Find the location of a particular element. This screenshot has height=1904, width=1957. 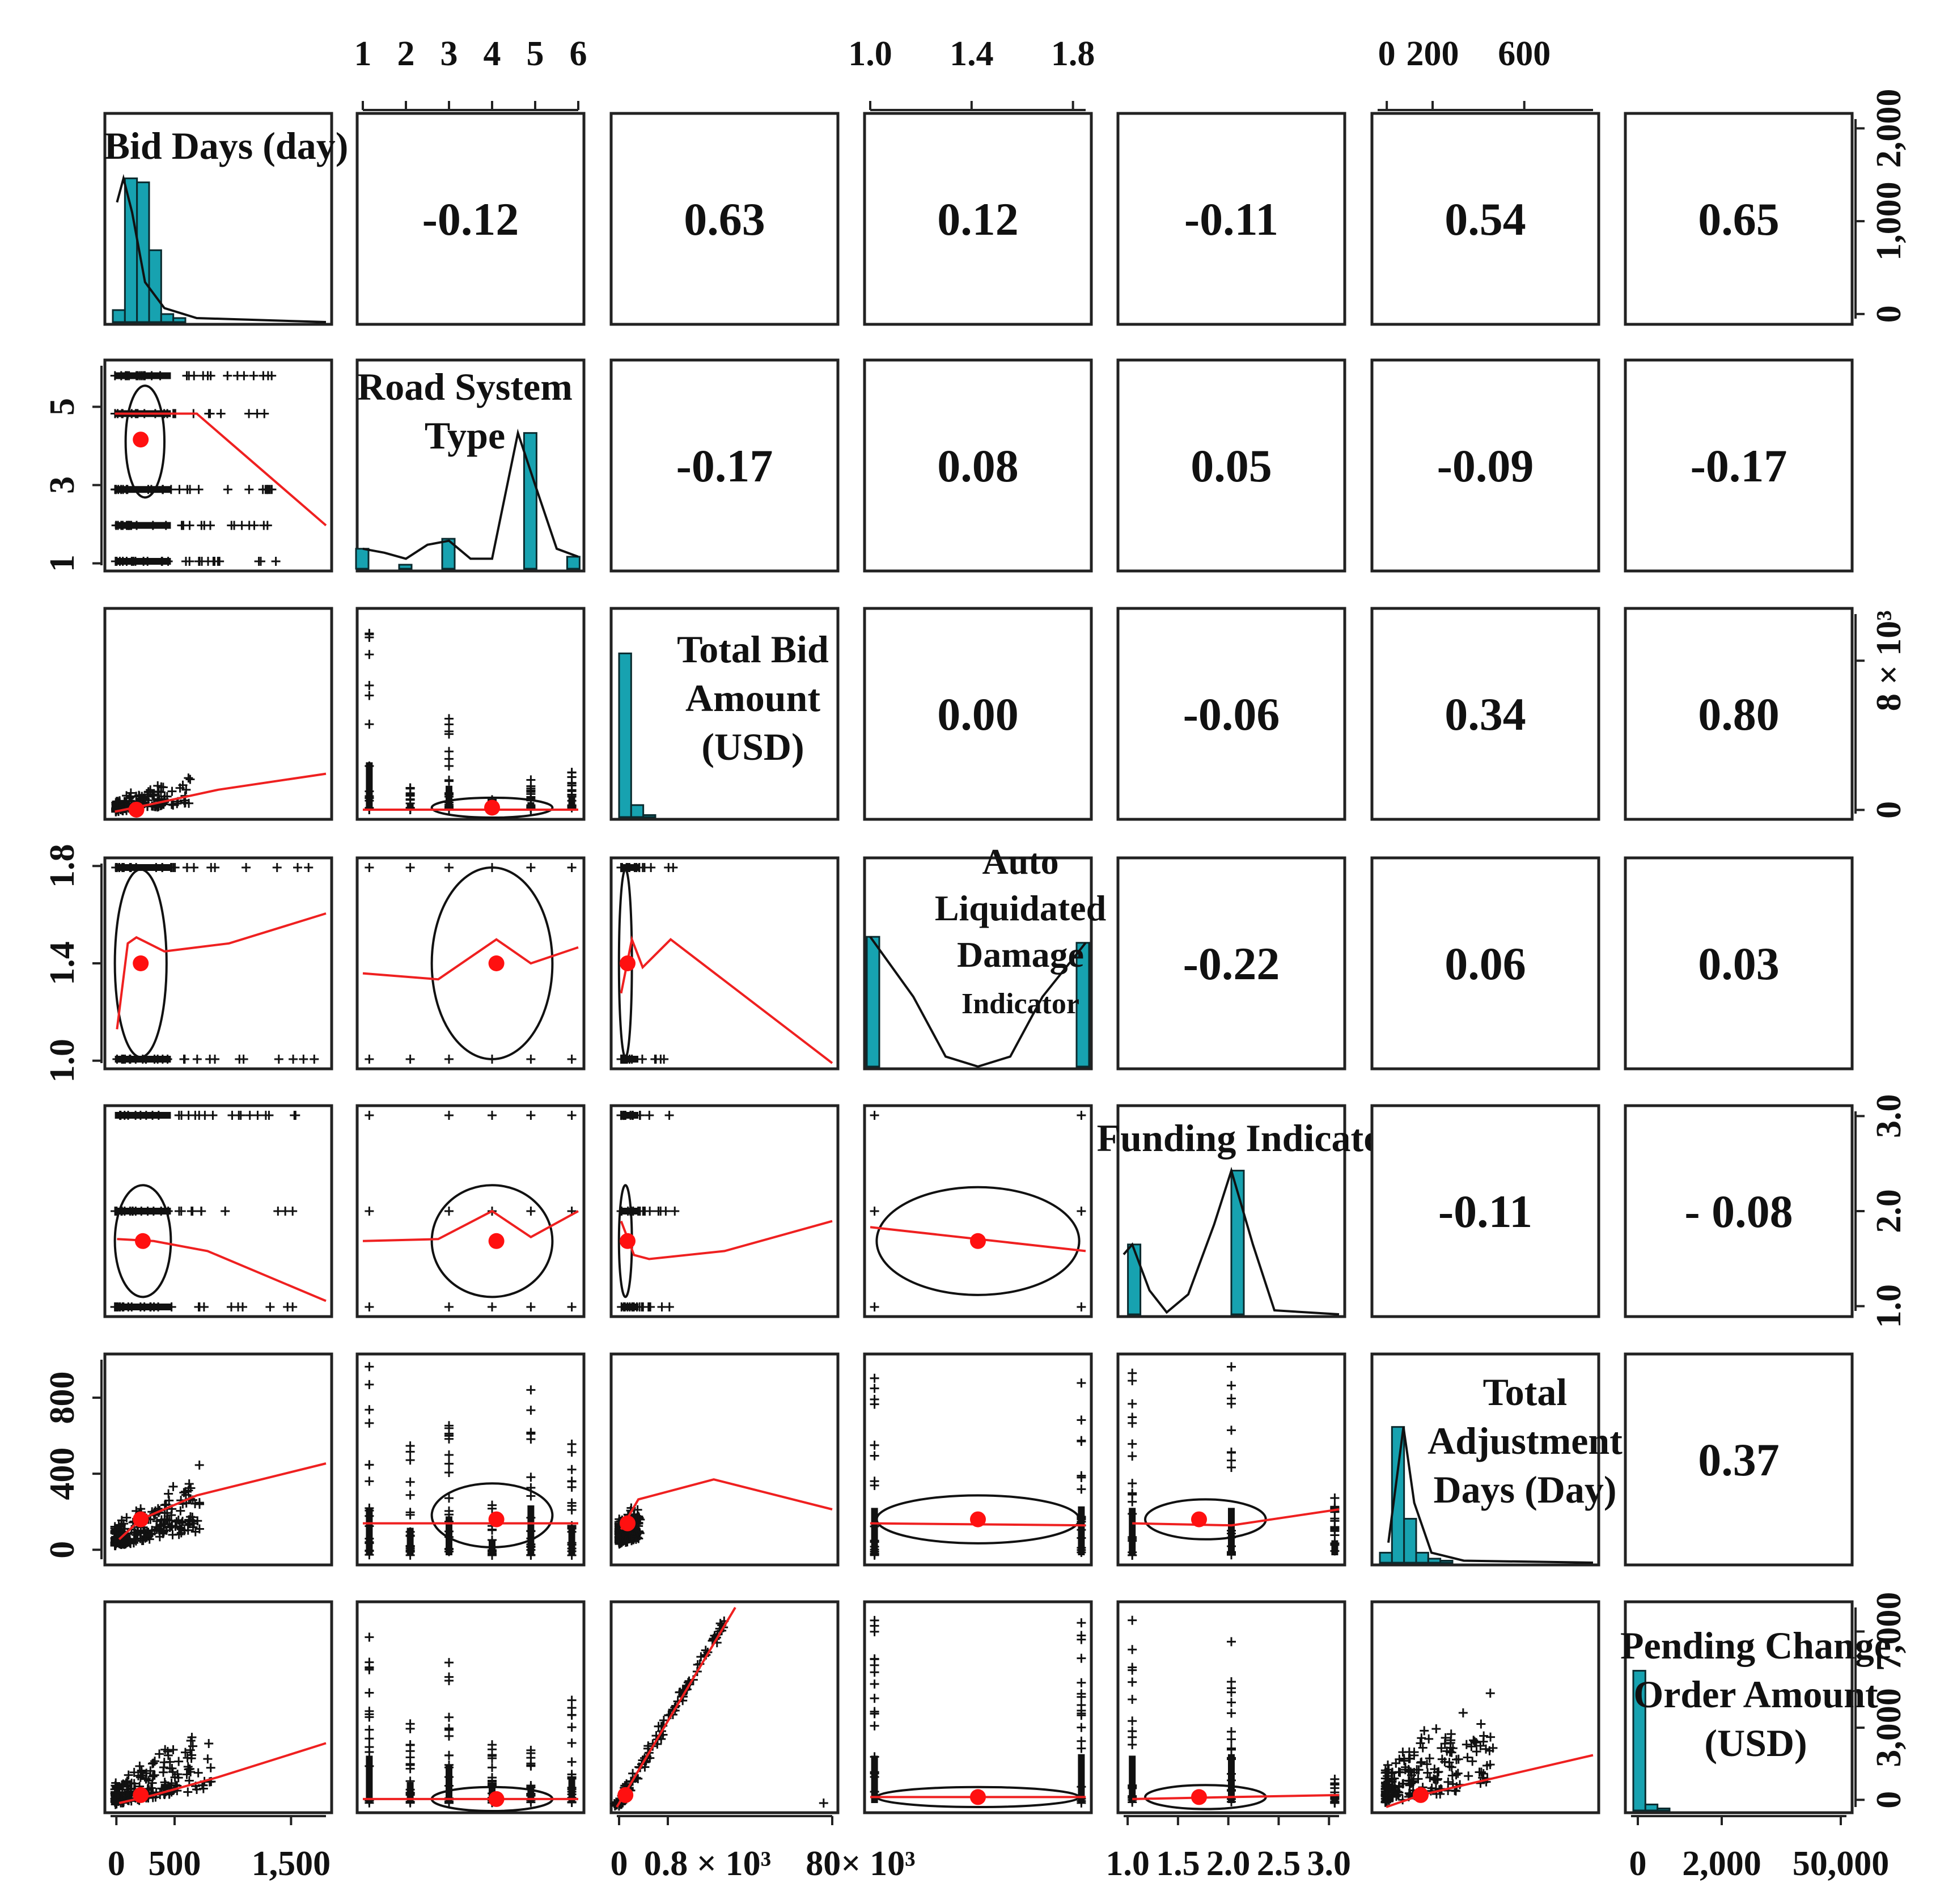

variable-label: Liquidated is located at coordinates (1020, 908).